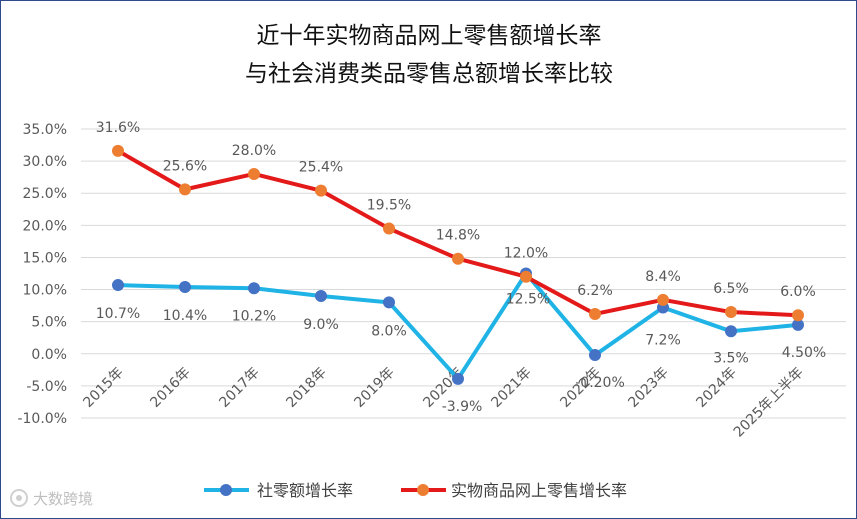  What do you see at coordinates (103, 388) in the screenshot?
I see `x-tick-label: 2015年` at bounding box center [103, 388].